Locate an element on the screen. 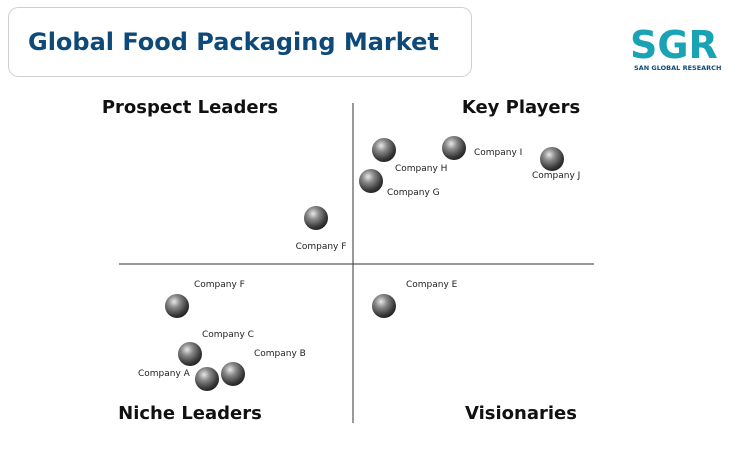  title: Global Food Packaging Market is located at coordinates (233, 42).